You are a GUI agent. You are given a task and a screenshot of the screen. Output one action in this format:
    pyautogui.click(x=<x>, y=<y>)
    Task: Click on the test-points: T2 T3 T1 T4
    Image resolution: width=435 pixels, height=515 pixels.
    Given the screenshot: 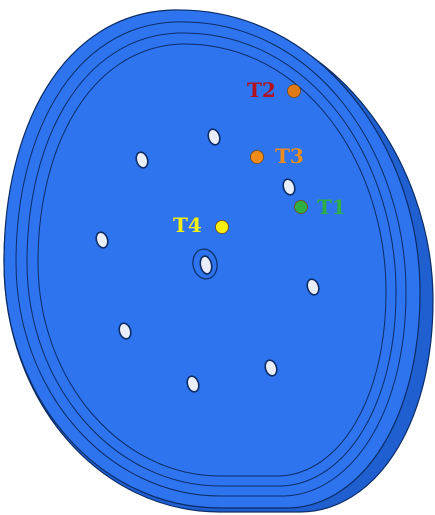 What is the action you would take?
    pyautogui.click(x=259, y=157)
    